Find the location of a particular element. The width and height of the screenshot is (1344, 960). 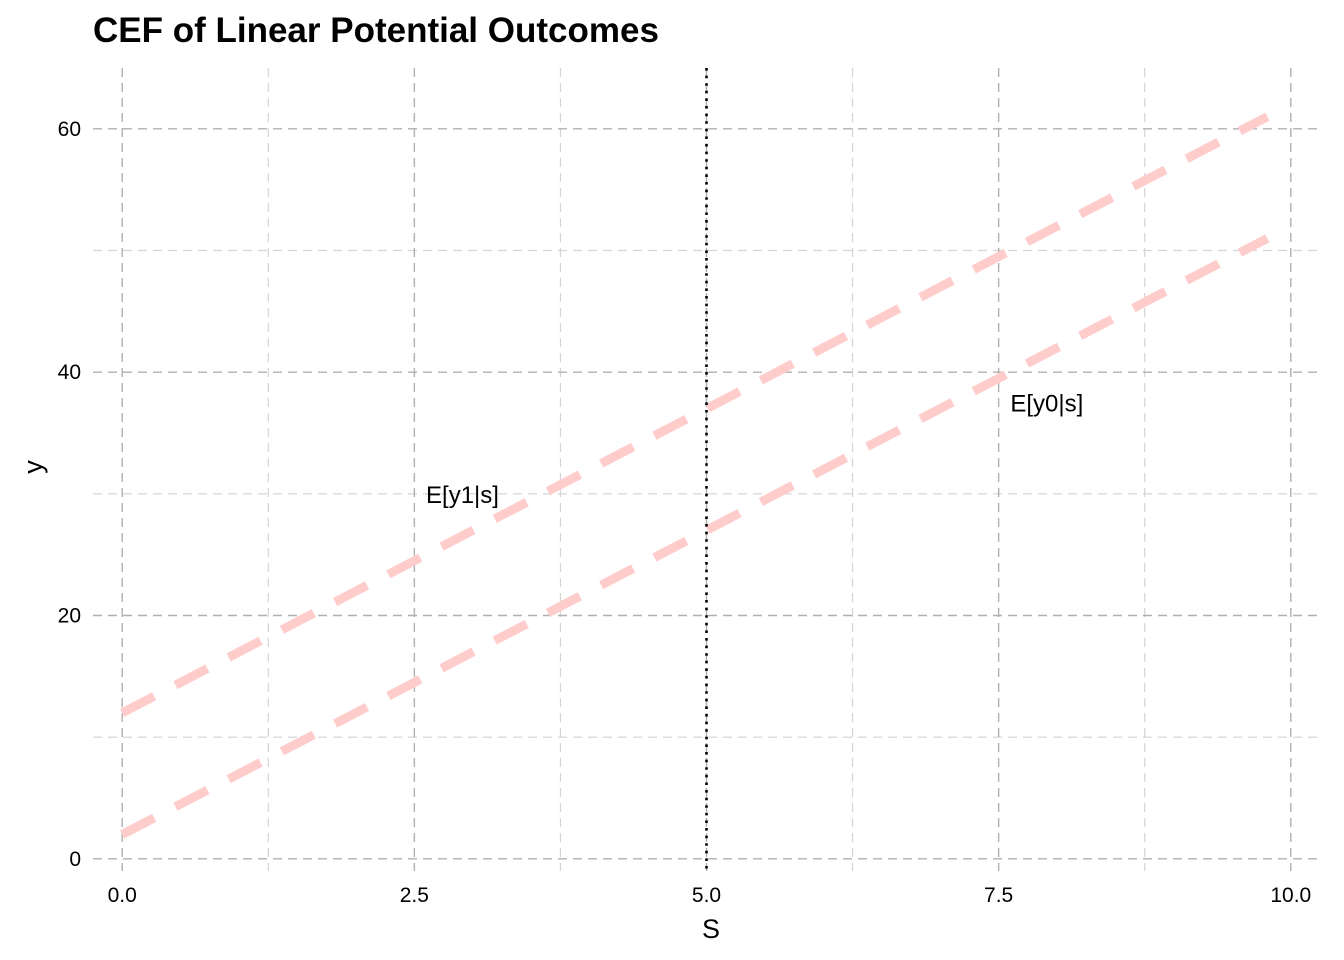

y-axis-label: y is located at coordinates (33, 467).